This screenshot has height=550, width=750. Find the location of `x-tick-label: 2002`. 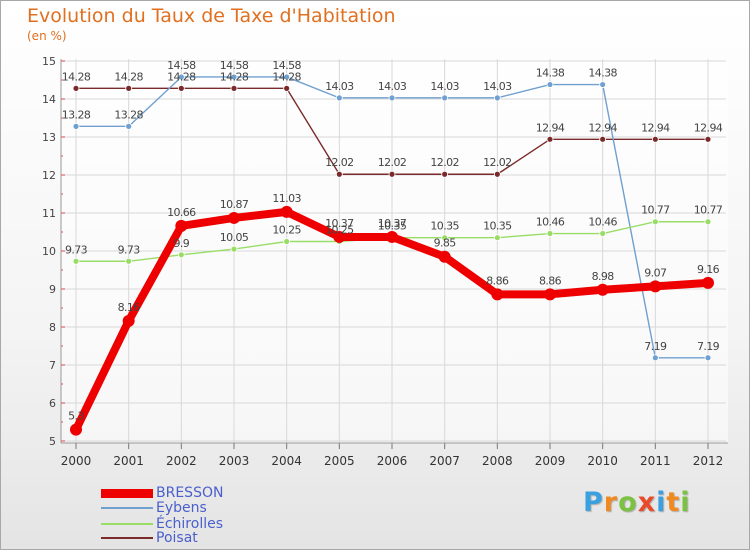

x-tick-label: 2002 is located at coordinates (181, 461).